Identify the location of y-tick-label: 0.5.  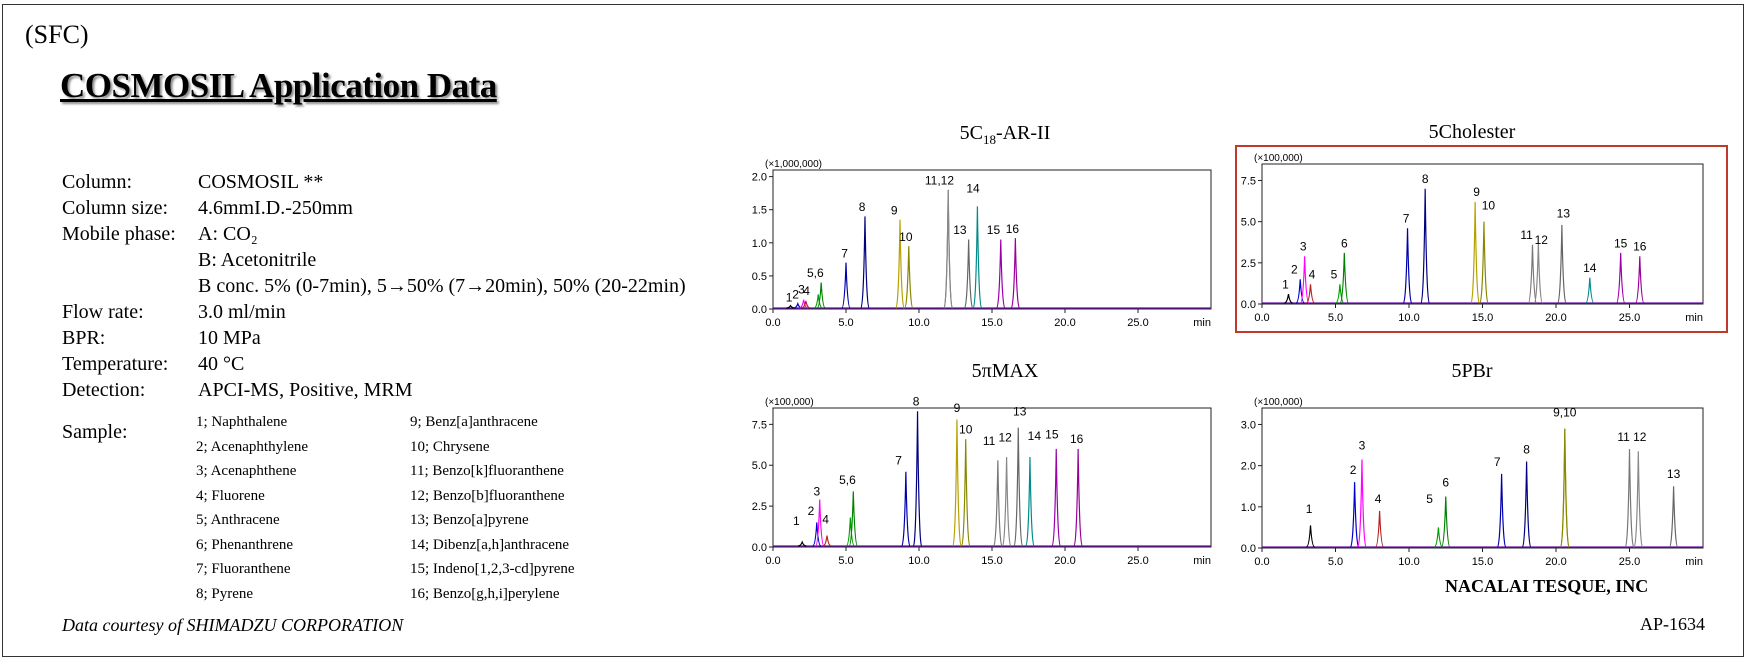
(759, 277).